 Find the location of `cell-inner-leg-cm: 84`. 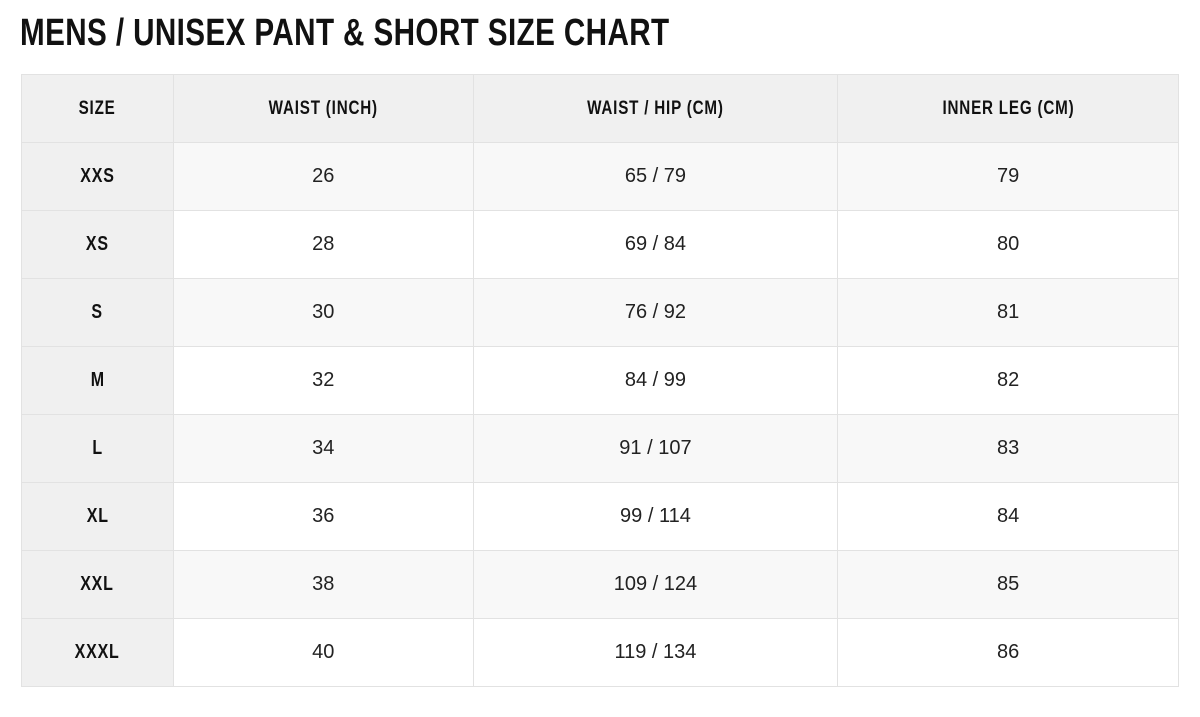

cell-inner-leg-cm: 84 is located at coordinates (1008, 516).